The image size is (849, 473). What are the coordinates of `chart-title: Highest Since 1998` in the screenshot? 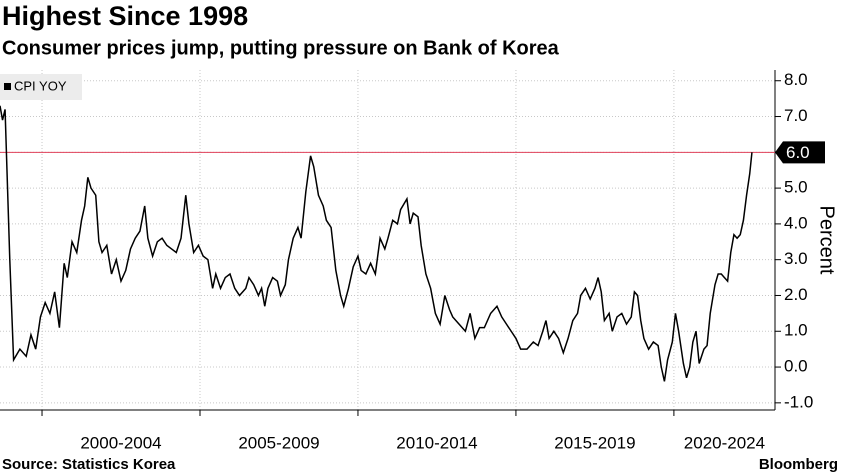 It's located at (125, 16).